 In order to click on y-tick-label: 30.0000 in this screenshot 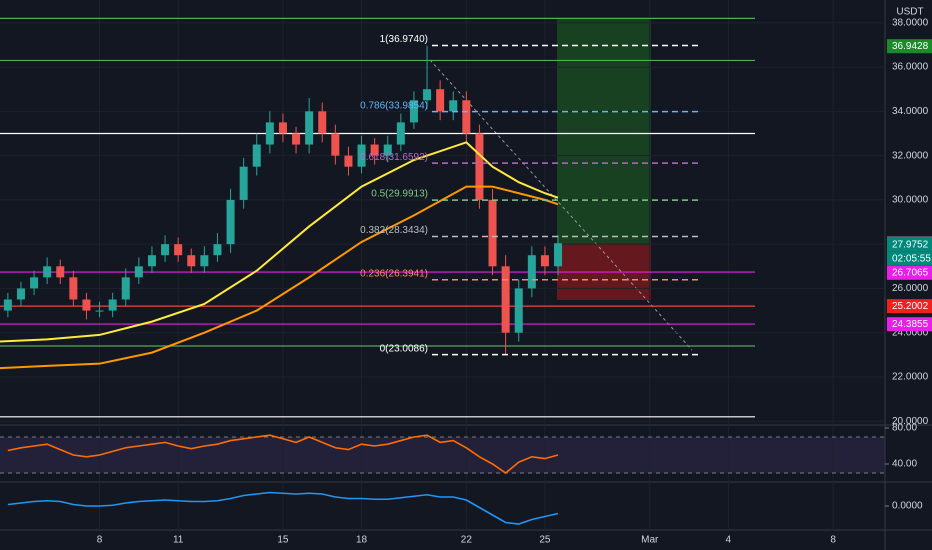, I will do `click(910, 200)`.